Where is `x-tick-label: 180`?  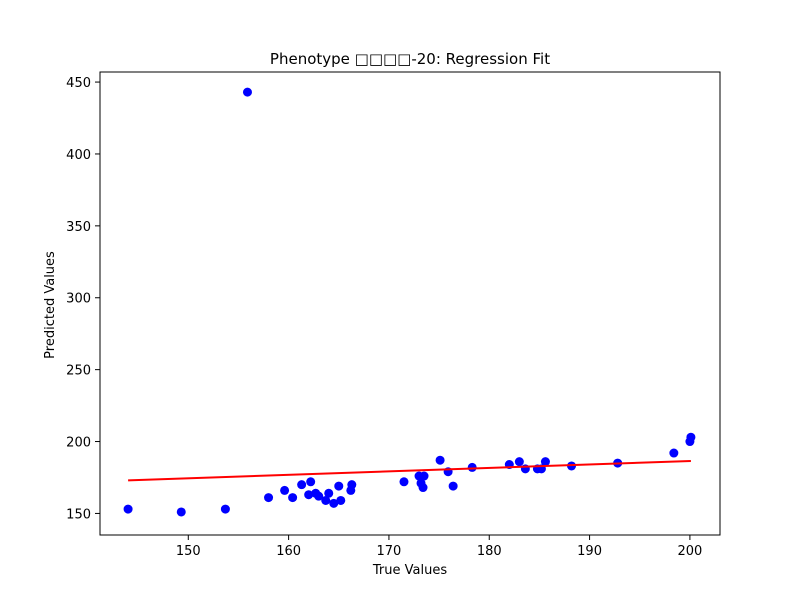
x-tick-label: 180 is located at coordinates (489, 551).